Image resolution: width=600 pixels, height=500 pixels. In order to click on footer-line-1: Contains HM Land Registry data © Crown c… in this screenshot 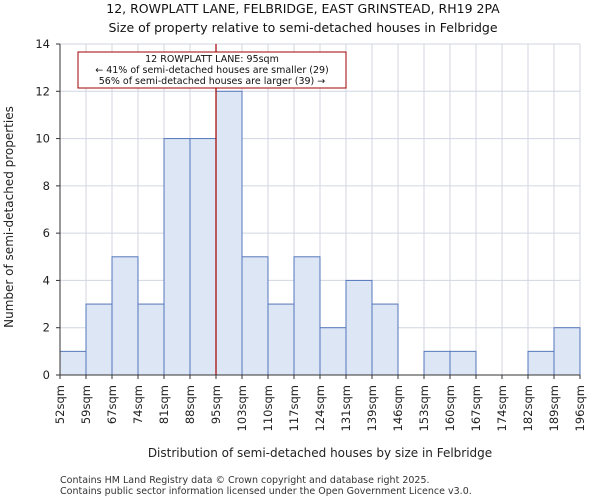, I will do `click(245, 480)`.